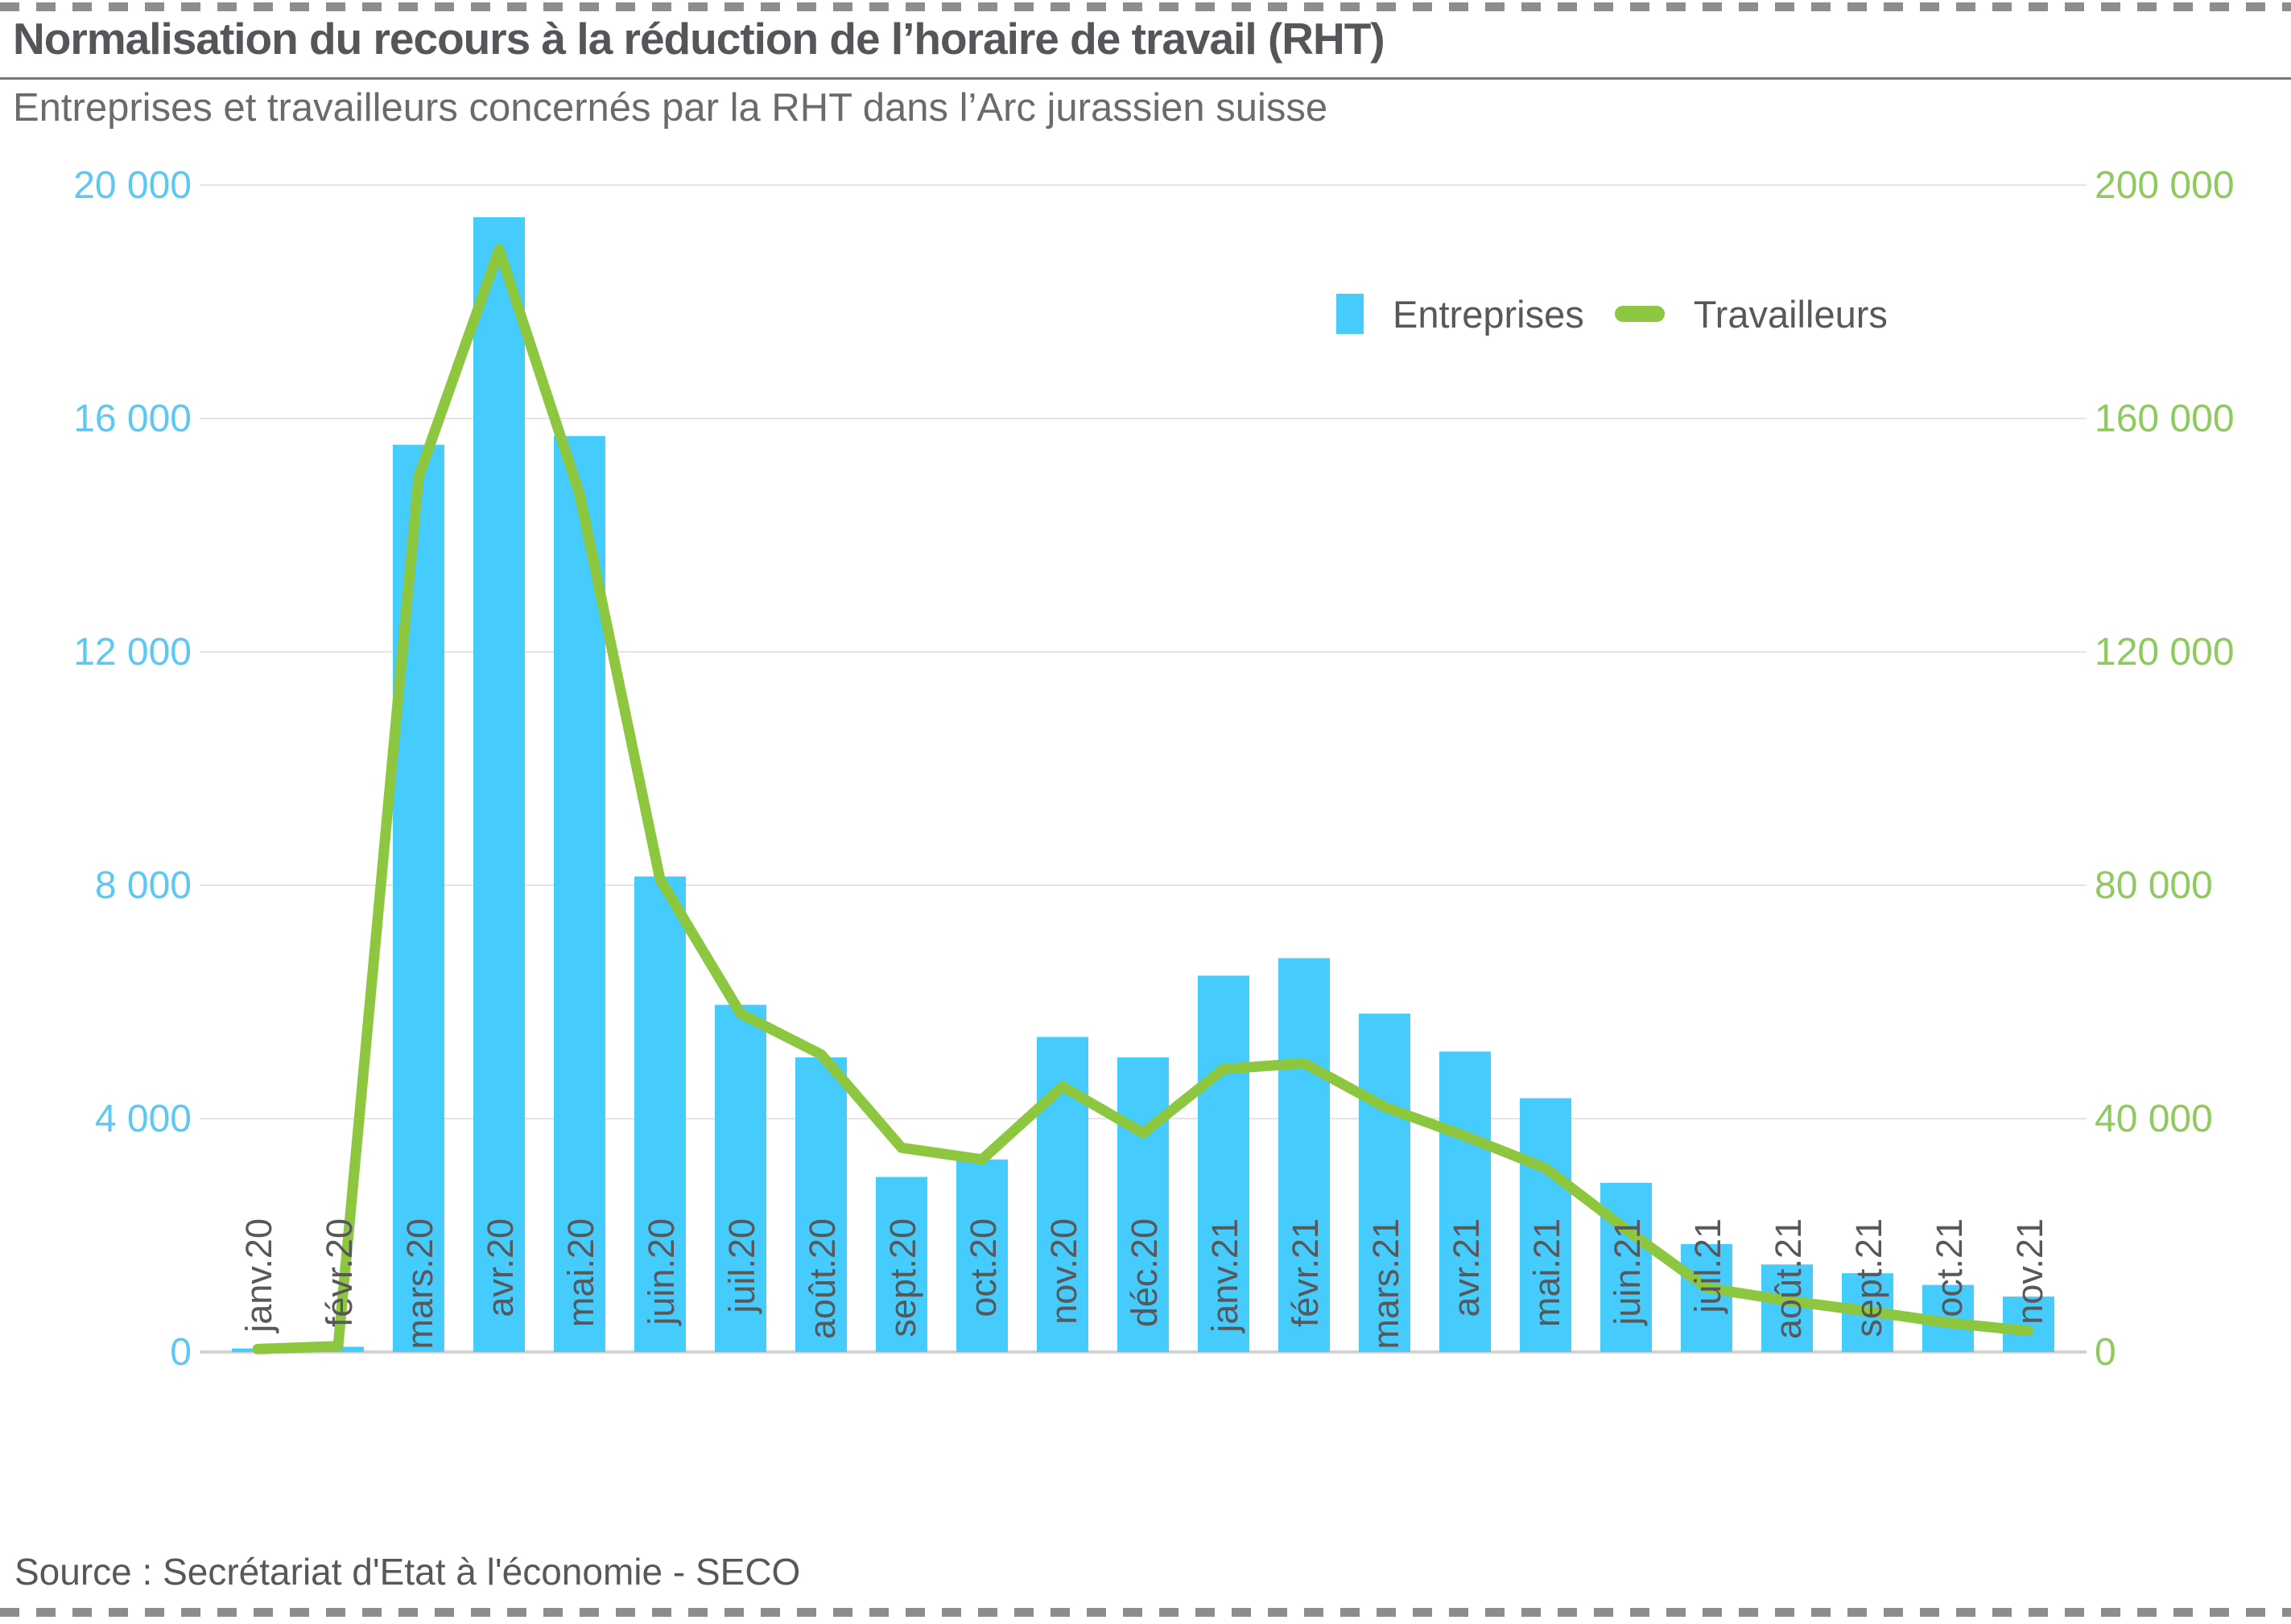 Image resolution: width=2291 pixels, height=1624 pixels. I want to click on month-label: juin.21, so click(1627, 1273).